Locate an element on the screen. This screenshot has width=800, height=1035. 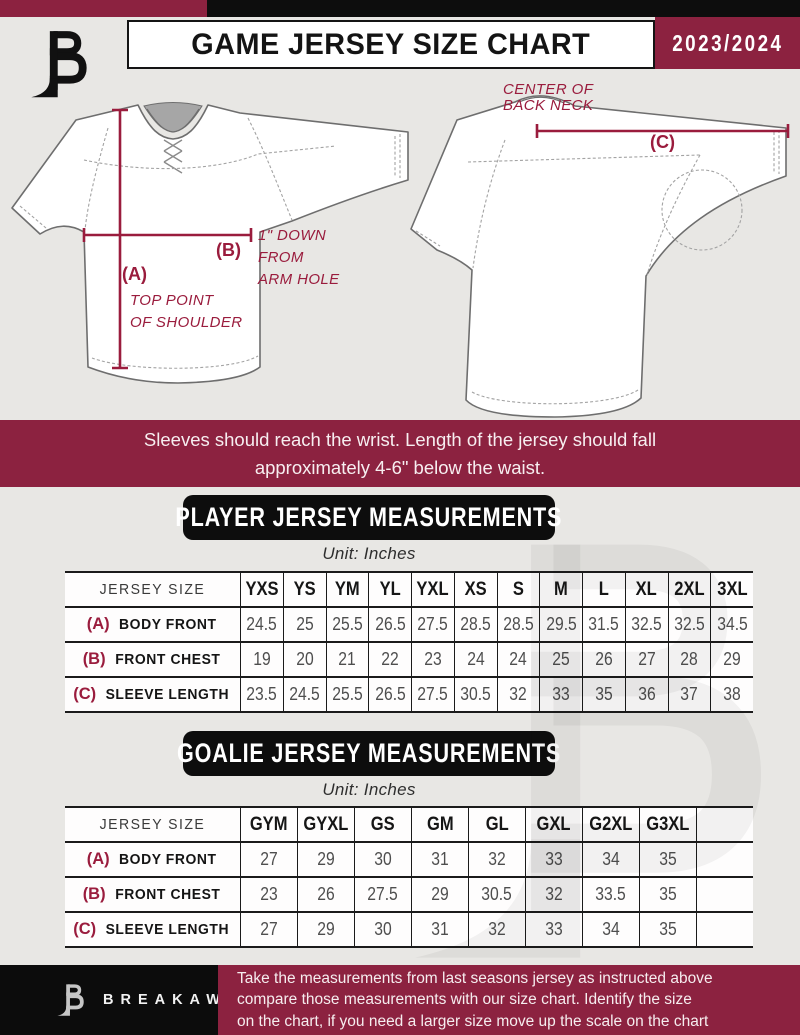
cell-text: GYXL is located at coordinates (326, 824).